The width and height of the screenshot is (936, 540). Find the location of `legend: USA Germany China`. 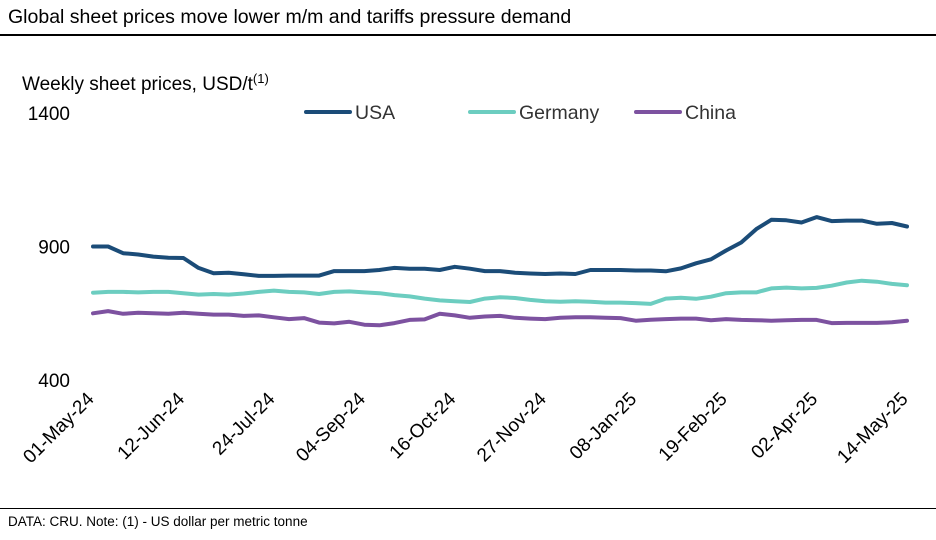

legend: USA Germany China is located at coordinates (520, 113).